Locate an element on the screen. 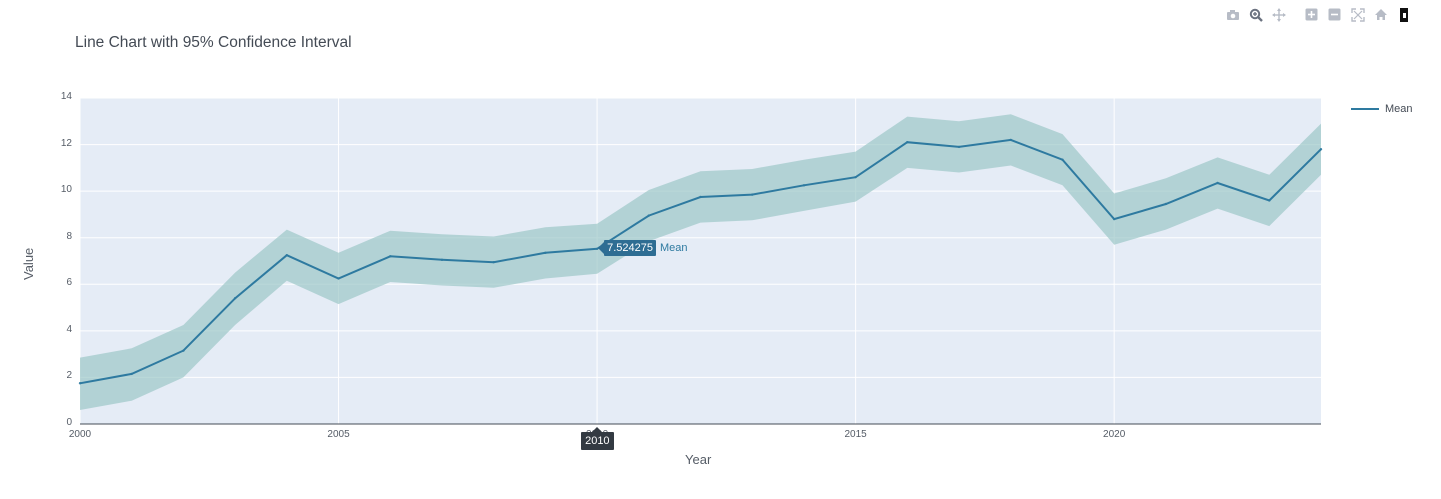  modebar is located at coordinates (1318, 14).